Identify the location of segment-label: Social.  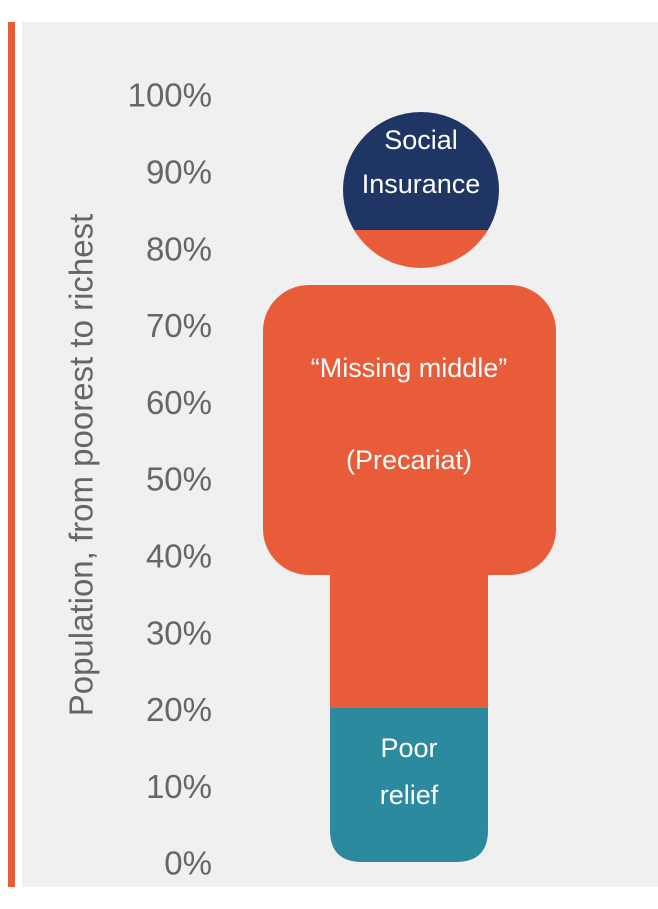
(421, 140).